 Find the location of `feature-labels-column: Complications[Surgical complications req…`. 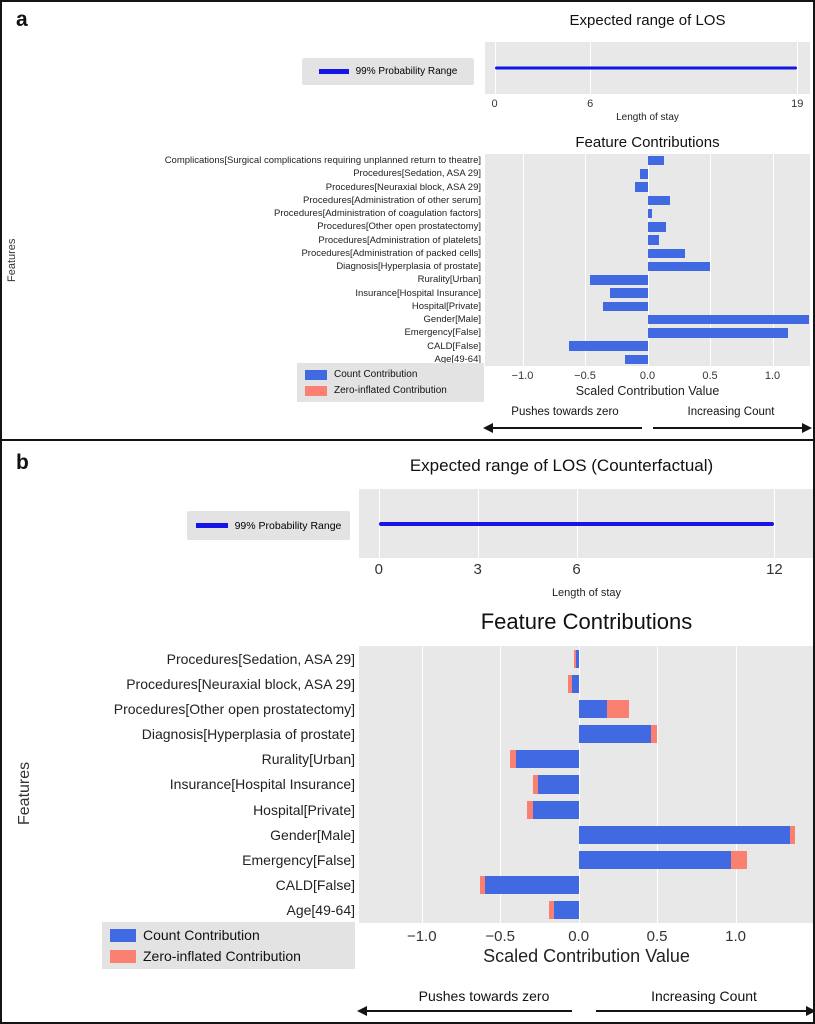

feature-labels-column: Complications[Surgical complications req… is located at coordinates (256, 260).